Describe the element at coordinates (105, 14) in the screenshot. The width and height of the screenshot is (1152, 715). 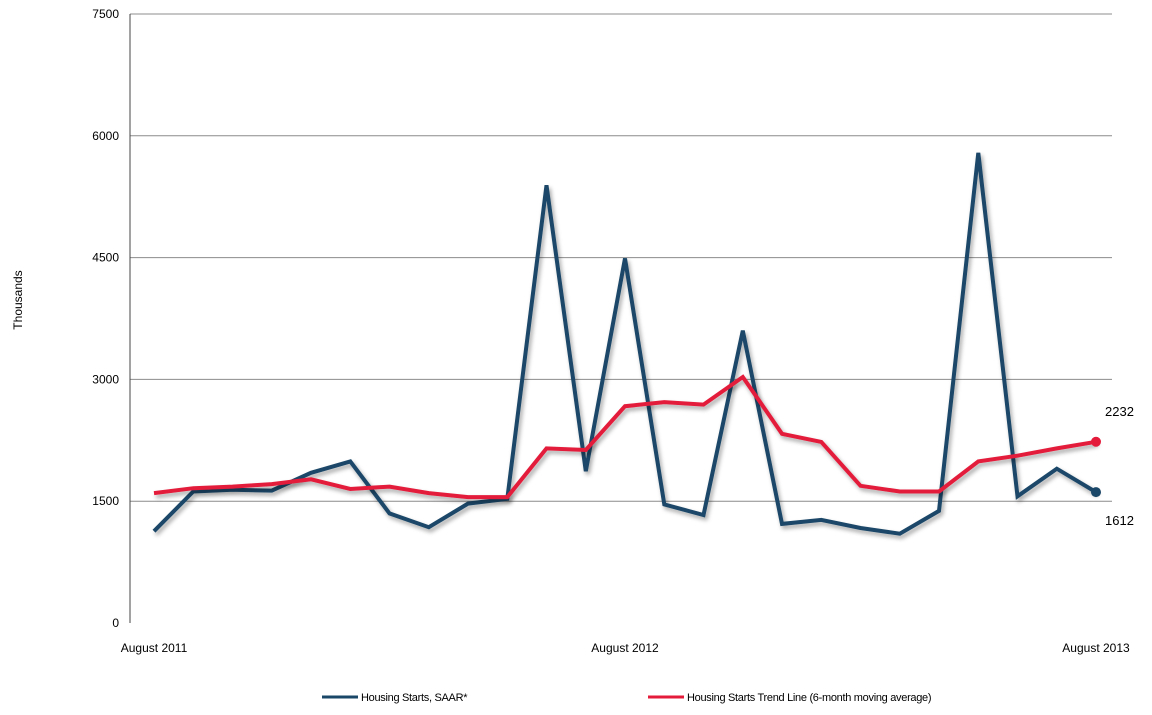
I see `y-tick-label: 7500` at that location.